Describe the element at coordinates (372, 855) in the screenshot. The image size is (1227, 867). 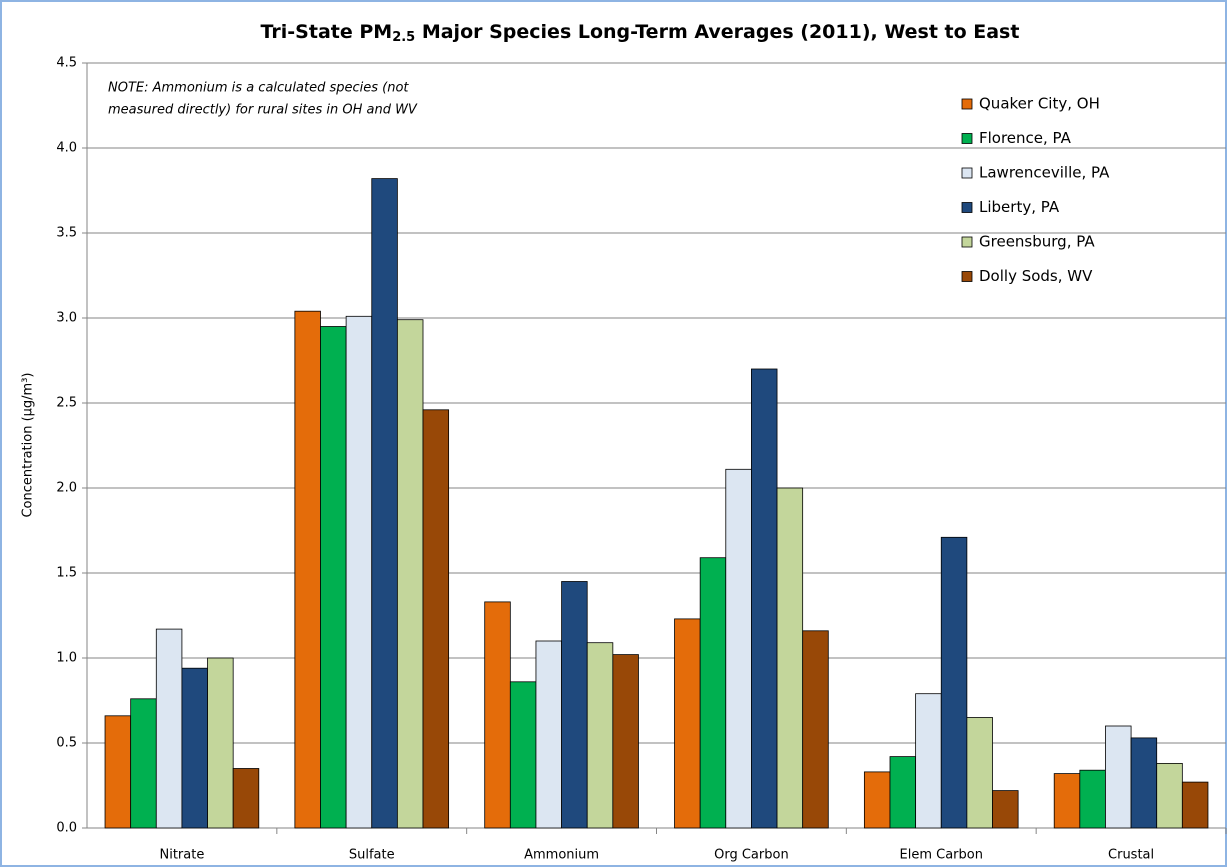
I see `x-tick-label: Sulfate` at that location.